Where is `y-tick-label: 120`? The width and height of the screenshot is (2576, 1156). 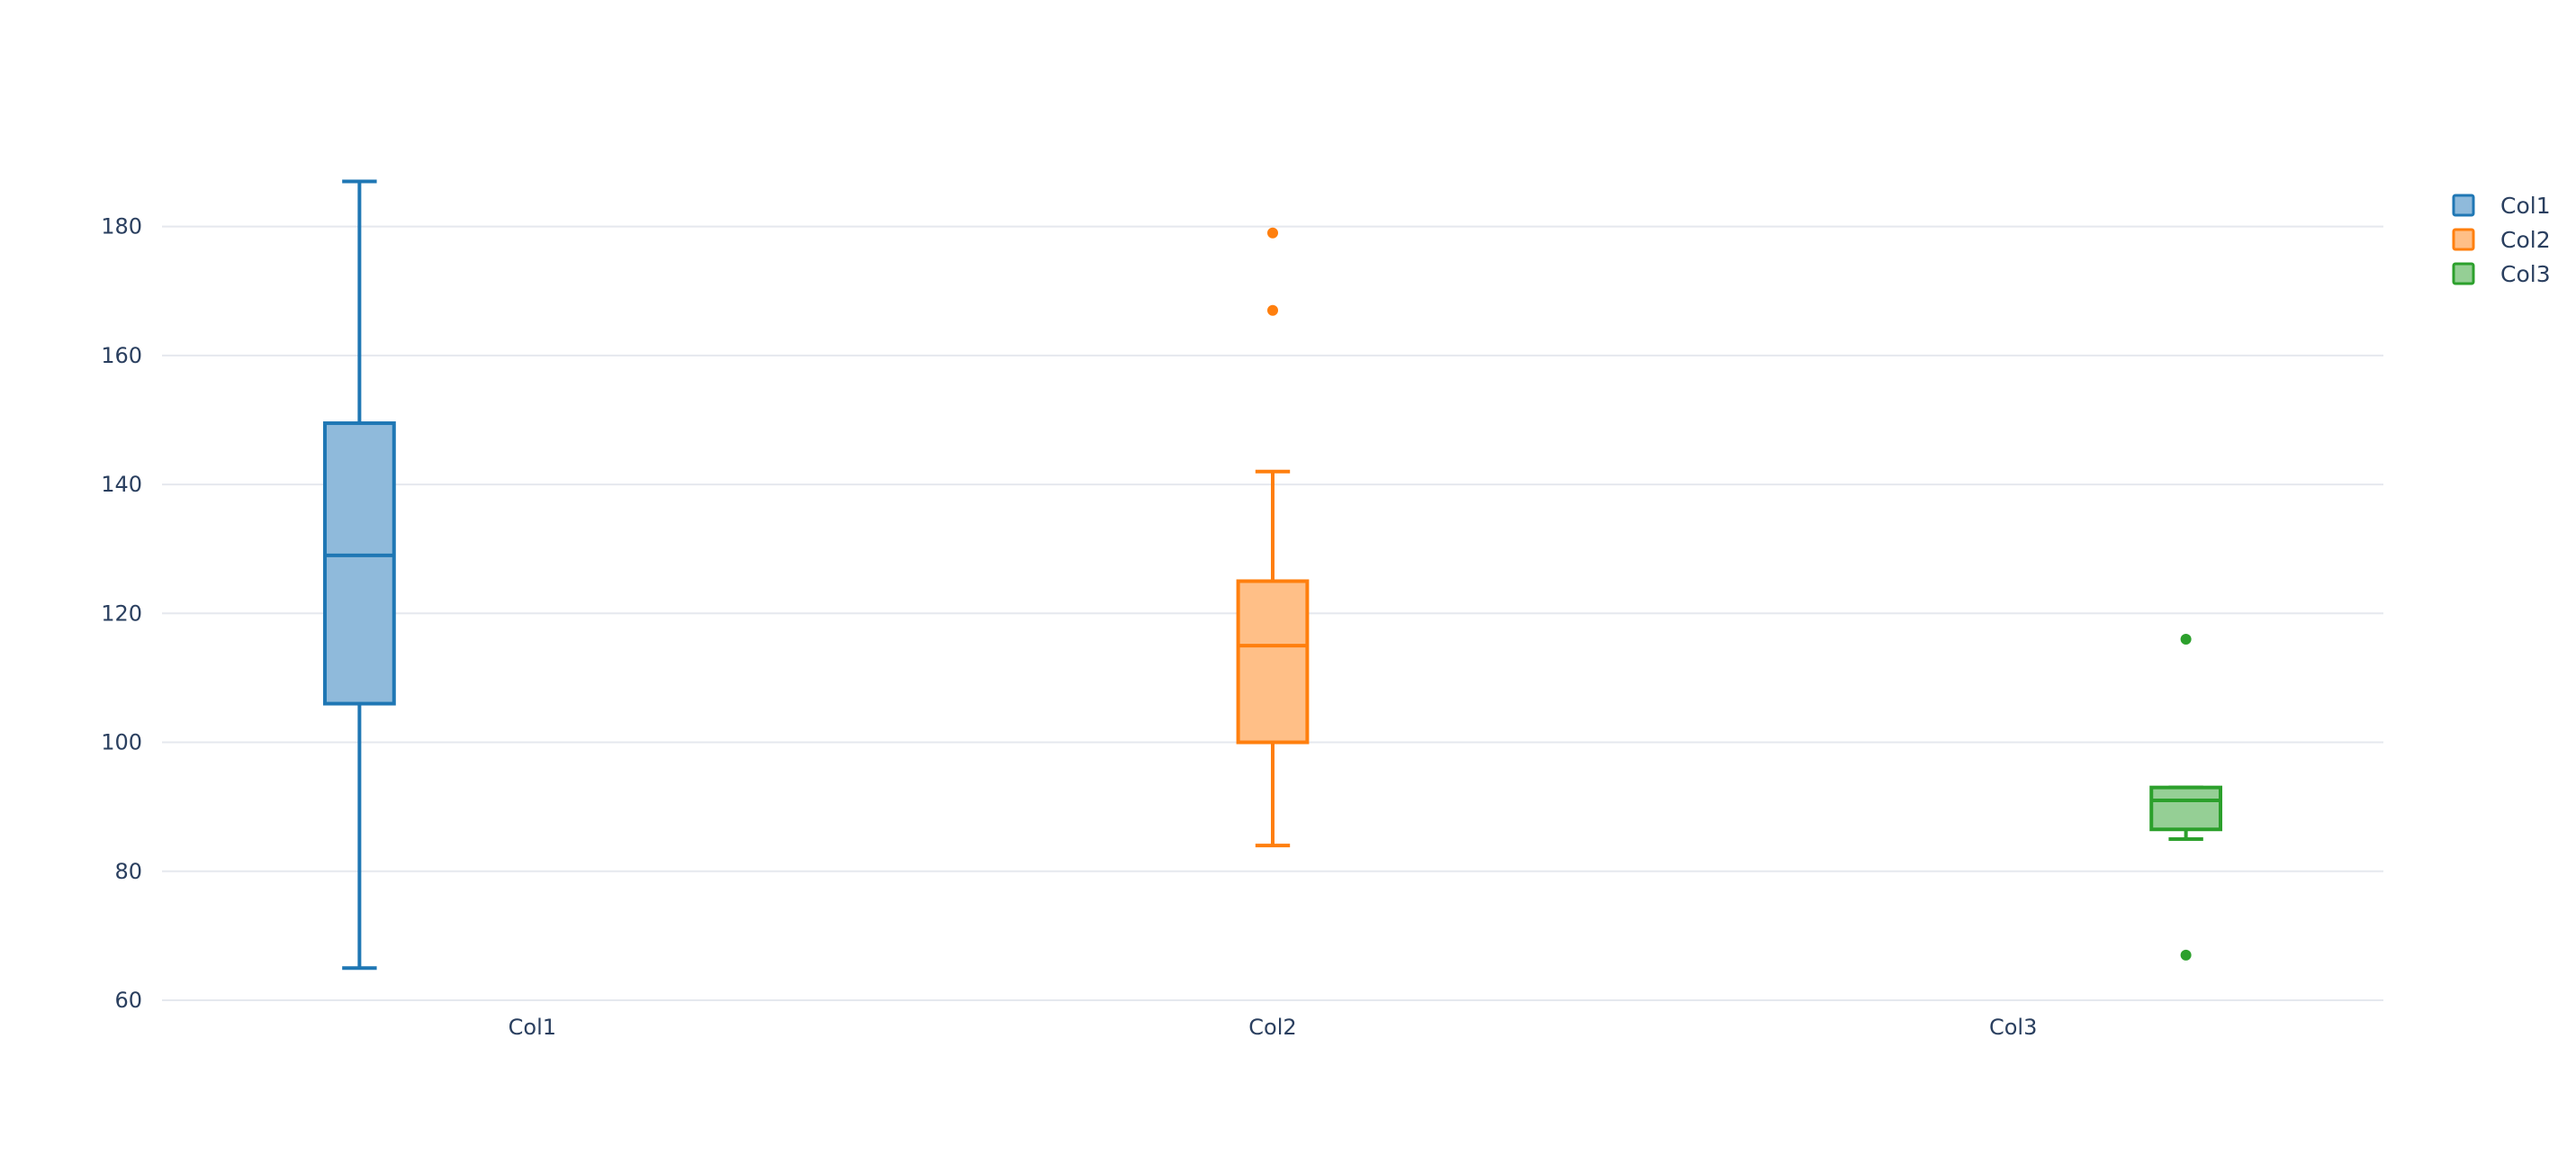
y-tick-label: 120 is located at coordinates (121, 613).